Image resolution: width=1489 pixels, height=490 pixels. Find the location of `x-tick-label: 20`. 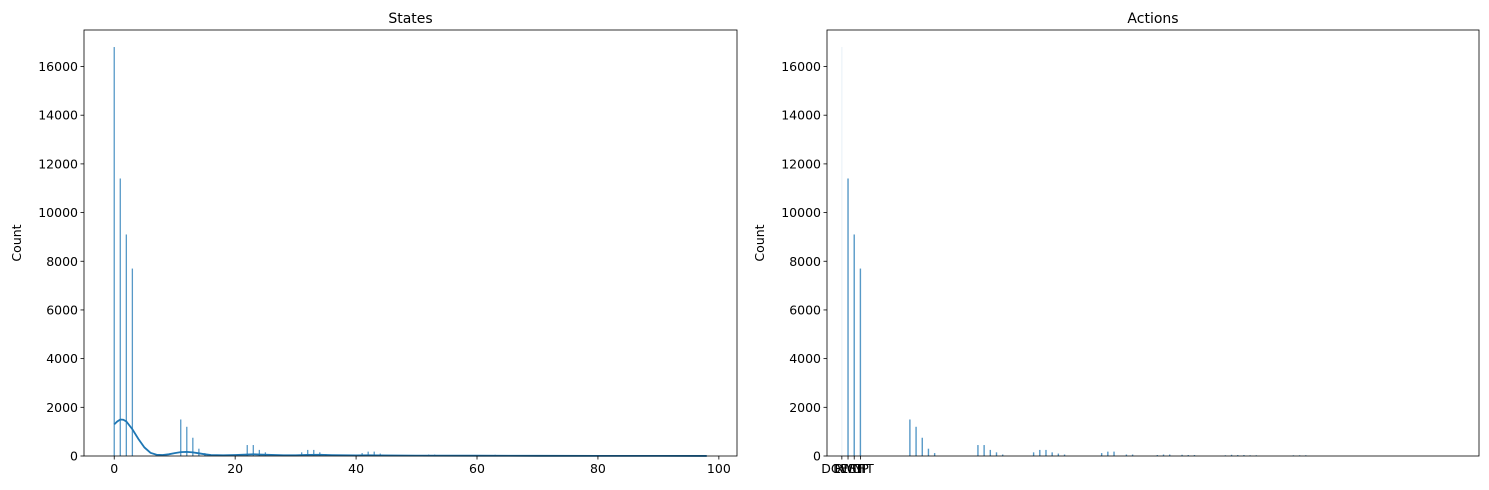

x-tick-label: 20 is located at coordinates (235, 468).